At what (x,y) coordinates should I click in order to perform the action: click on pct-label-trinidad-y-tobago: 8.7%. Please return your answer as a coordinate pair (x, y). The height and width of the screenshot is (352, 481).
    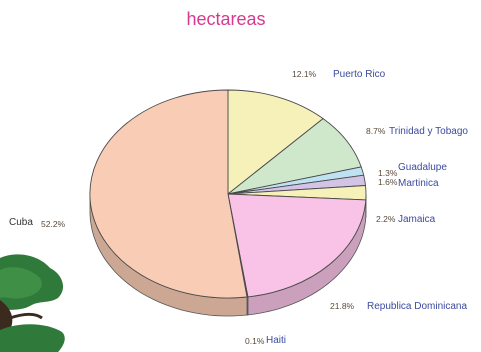
    Looking at the image, I should click on (376, 131).